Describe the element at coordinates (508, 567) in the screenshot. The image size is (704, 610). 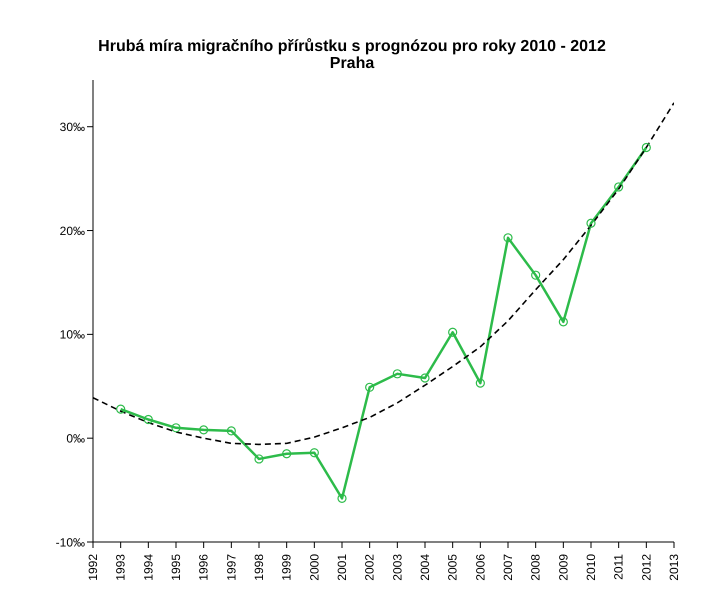
I see `x-tick-label: 2007` at that location.